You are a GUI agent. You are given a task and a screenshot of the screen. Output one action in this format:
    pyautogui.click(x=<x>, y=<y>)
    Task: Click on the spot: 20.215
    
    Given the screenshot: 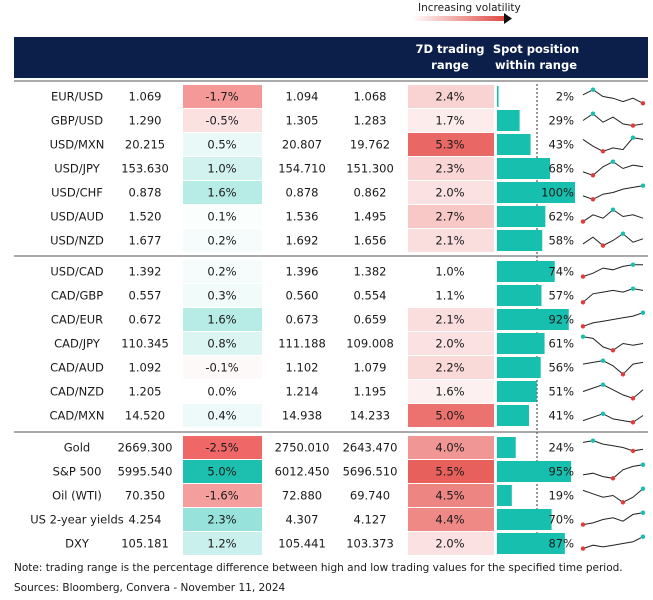 What is the action you would take?
    pyautogui.click(x=145, y=145)
    